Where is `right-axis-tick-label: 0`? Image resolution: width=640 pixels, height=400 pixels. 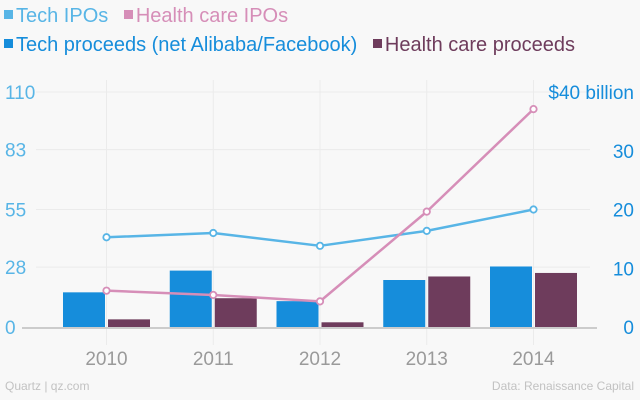
right-axis-tick-label: 0 is located at coordinates (628, 328).